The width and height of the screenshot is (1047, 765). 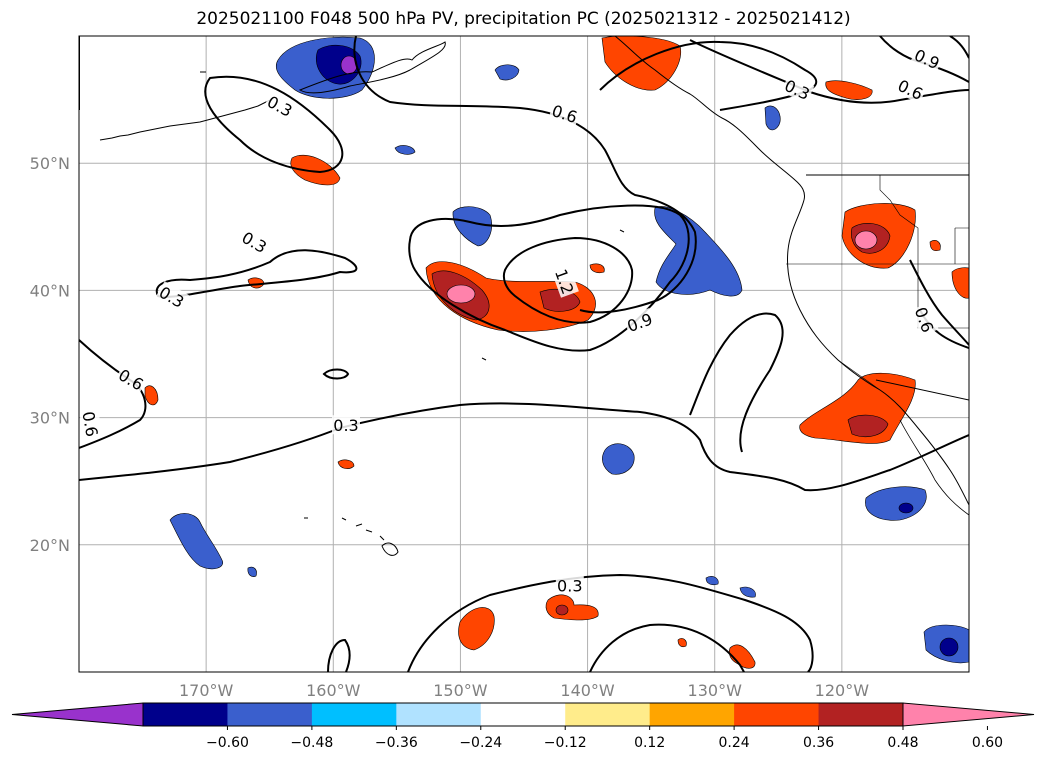 What do you see at coordinates (185, 120) in the screenshot?
I see `coastline-aleutians` at bounding box center [185, 120].